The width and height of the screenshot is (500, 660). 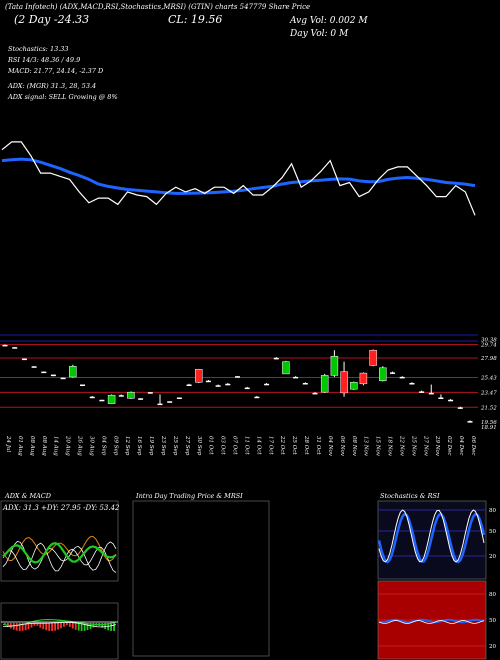 I want to click on rsi-avg-line, so click(x=431, y=621).